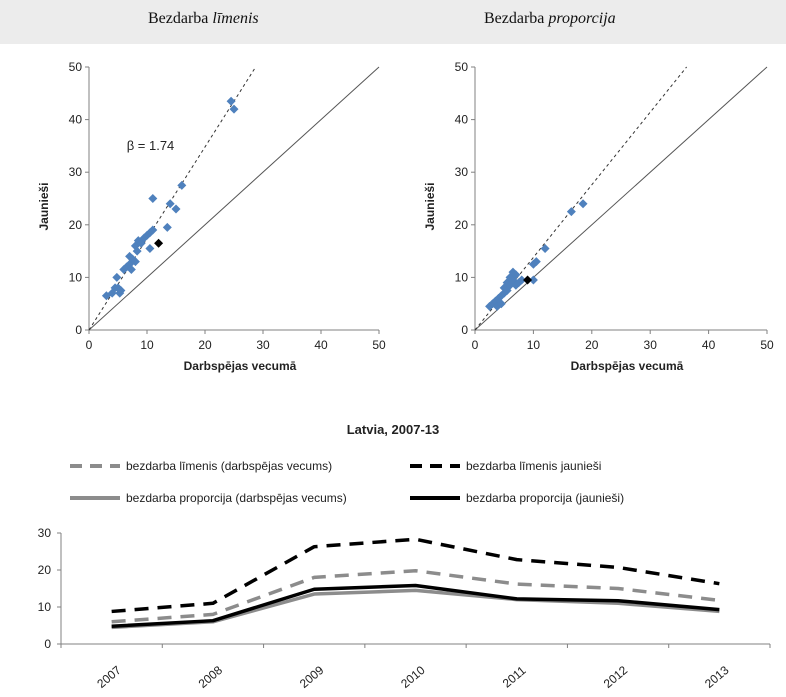  What do you see at coordinates (514, 677) in the screenshot?
I see `x-tick-label: 2011` at bounding box center [514, 677].